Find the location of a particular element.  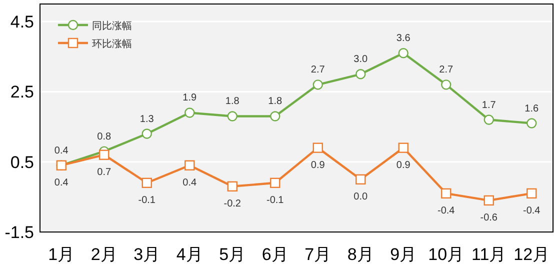

data-label: 1.7 is located at coordinates (489, 105).